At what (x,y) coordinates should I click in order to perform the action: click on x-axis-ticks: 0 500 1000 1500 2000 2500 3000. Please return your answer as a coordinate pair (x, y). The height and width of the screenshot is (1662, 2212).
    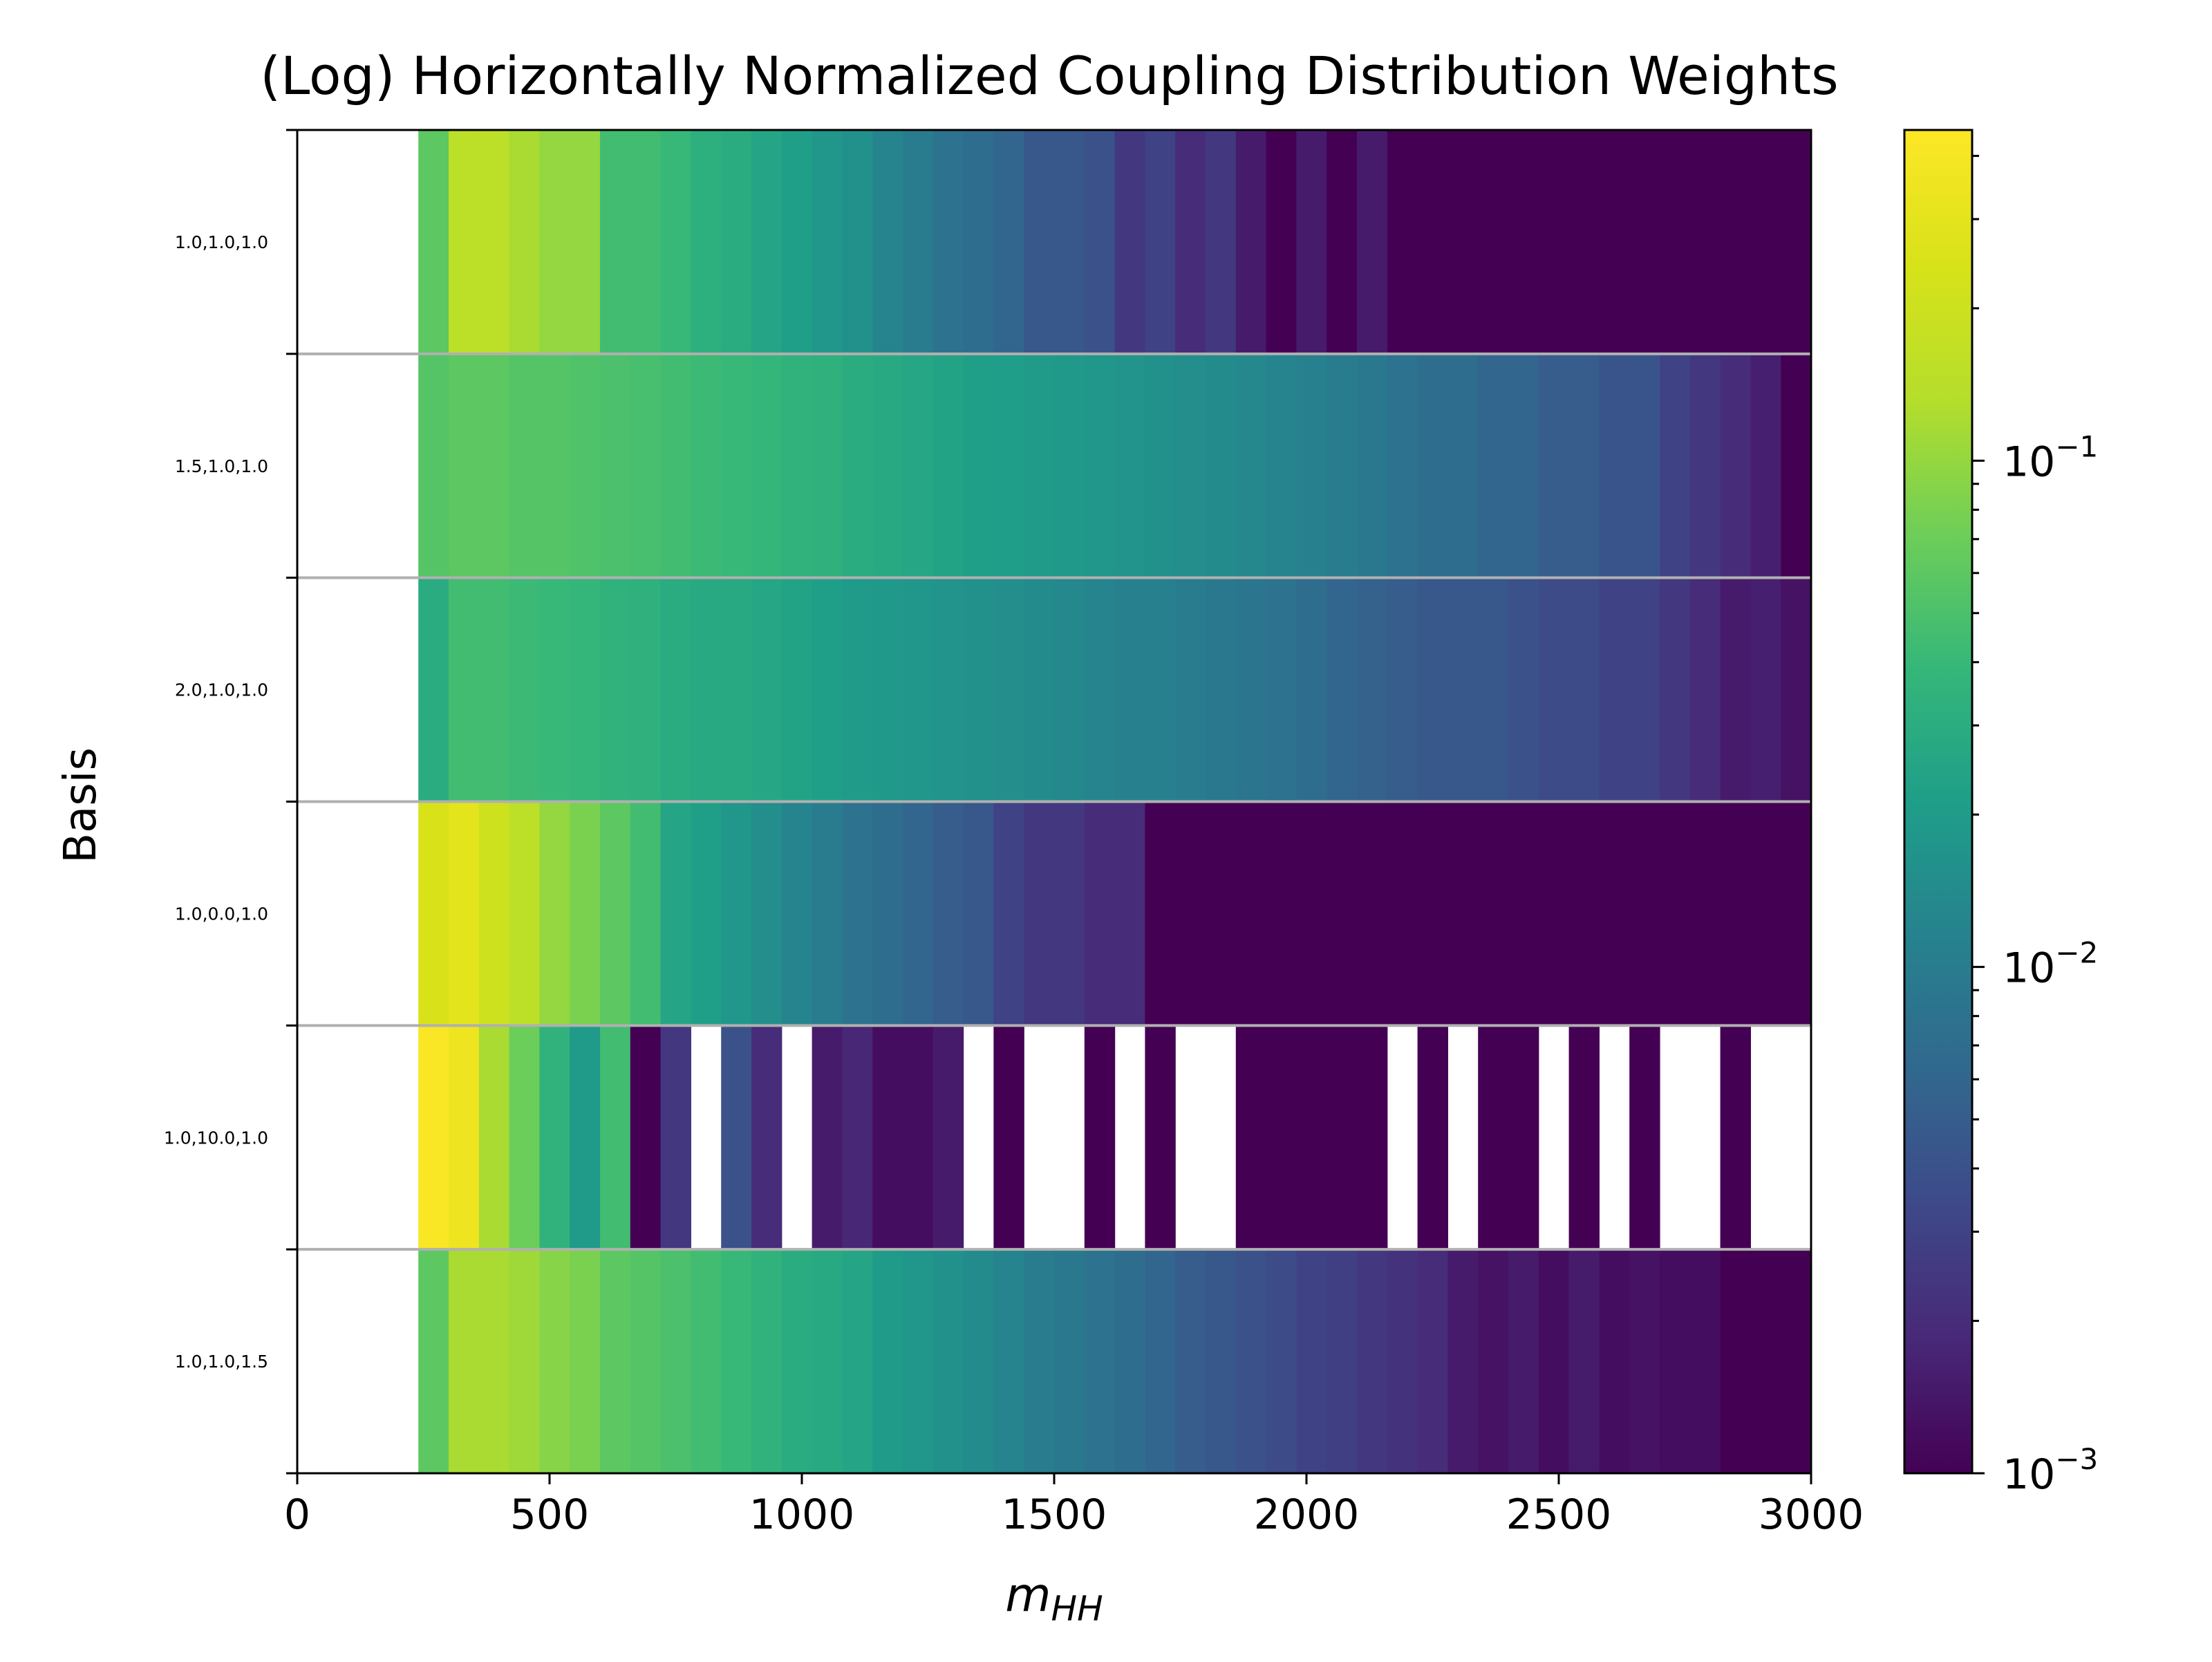
    Looking at the image, I should click on (1074, 1506).